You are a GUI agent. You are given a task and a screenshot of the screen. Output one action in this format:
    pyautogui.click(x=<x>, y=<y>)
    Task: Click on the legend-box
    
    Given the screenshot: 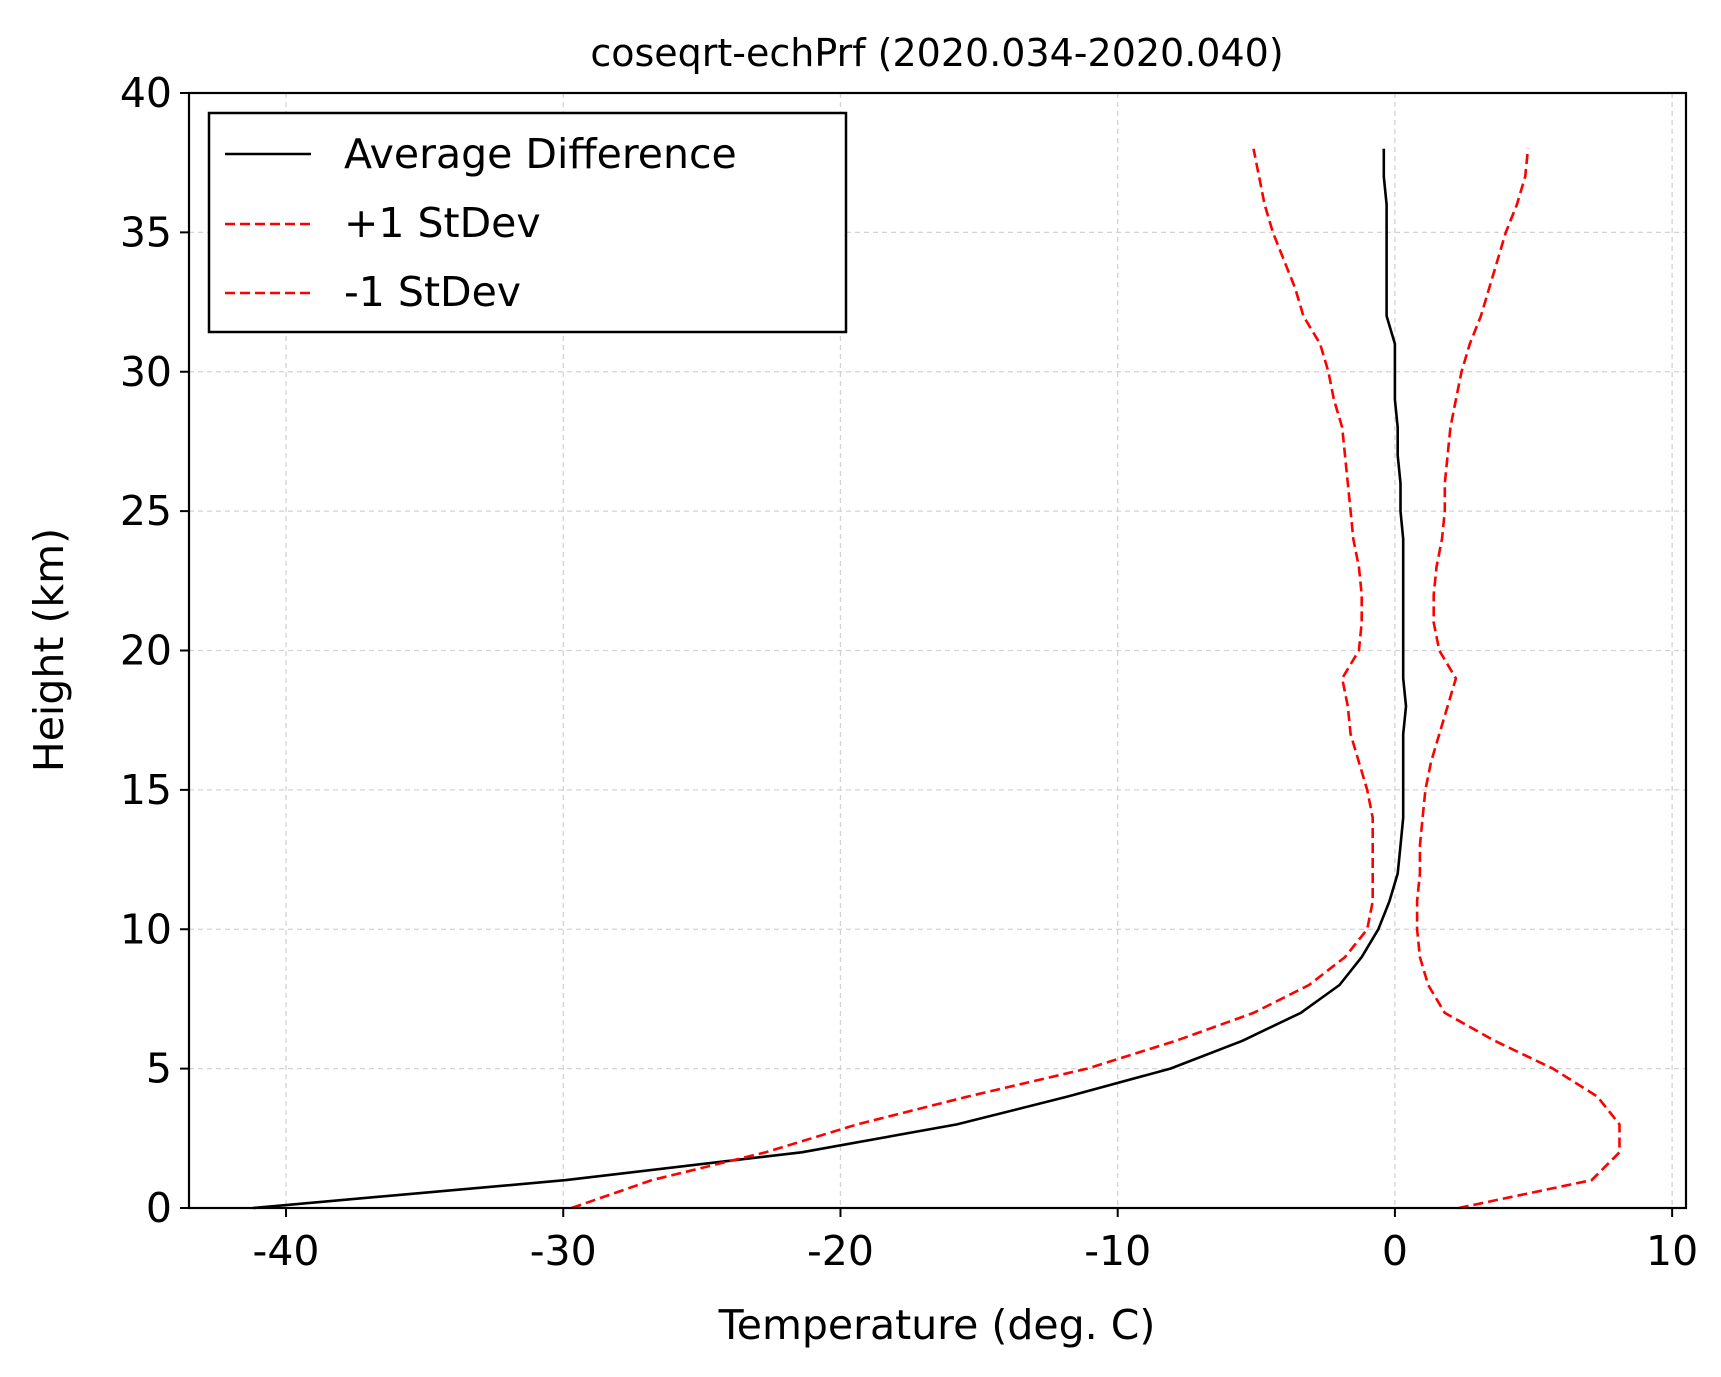 What is the action you would take?
    pyautogui.click(x=527, y=222)
    